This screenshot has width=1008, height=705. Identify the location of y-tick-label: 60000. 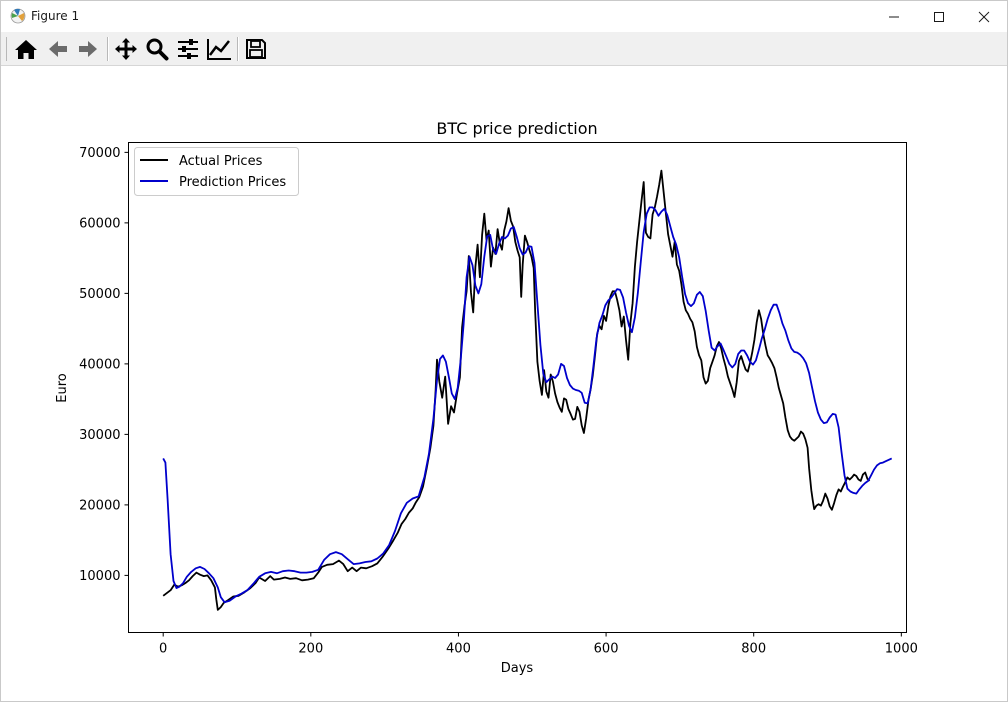
(99, 223).